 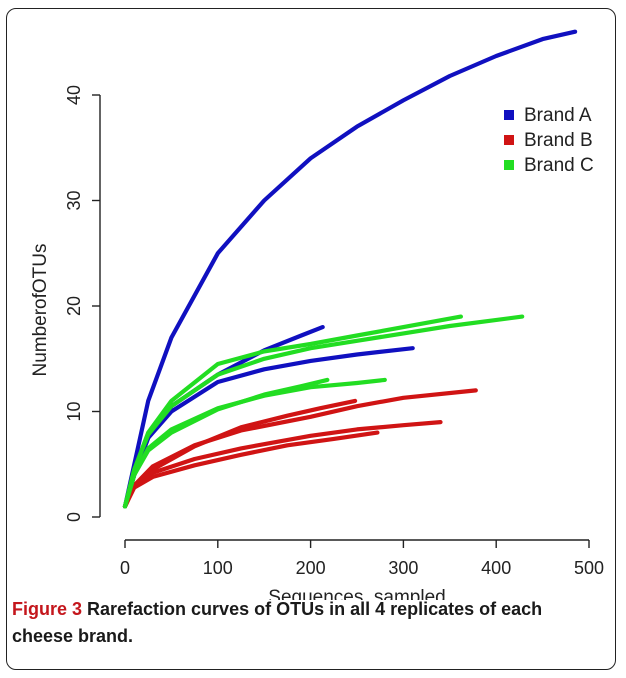 What do you see at coordinates (47, 609) in the screenshot?
I see `figure-label: Figure 3` at bounding box center [47, 609].